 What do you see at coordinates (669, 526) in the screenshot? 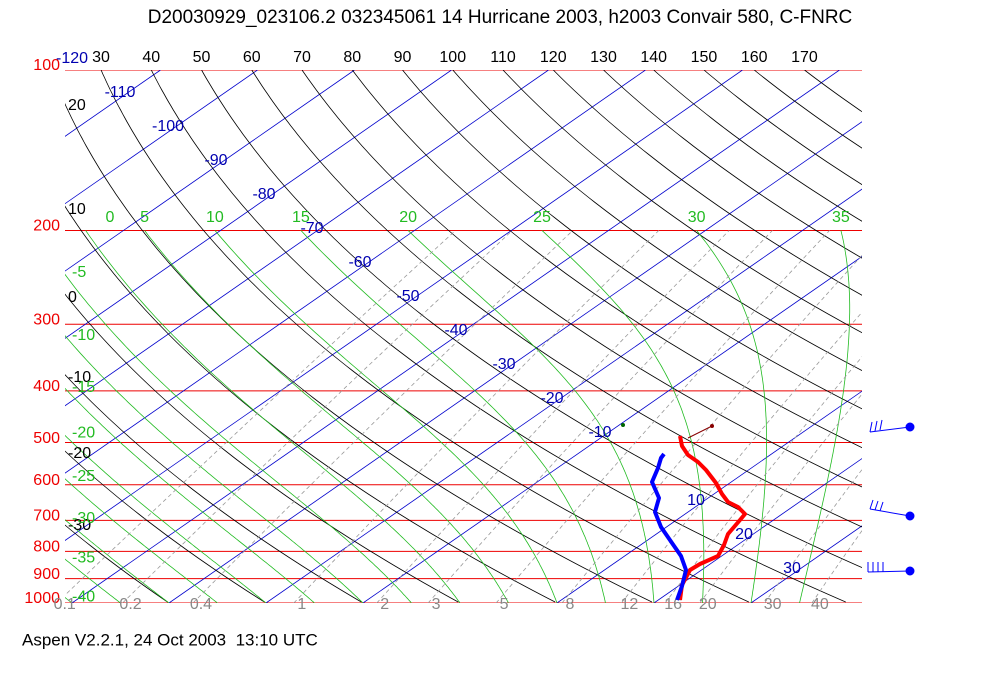
I see `dewpoint-trace` at bounding box center [669, 526].